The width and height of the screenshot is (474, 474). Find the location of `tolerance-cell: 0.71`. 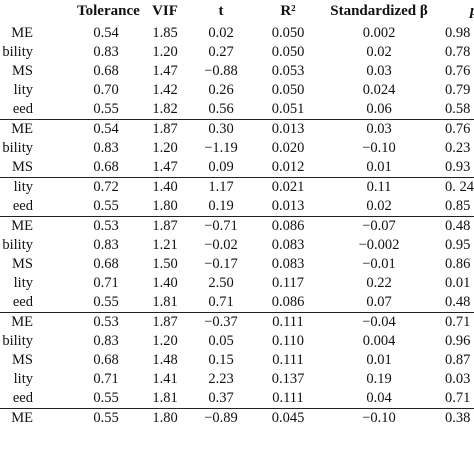

tolerance-cell: 0.71 is located at coordinates (106, 379).